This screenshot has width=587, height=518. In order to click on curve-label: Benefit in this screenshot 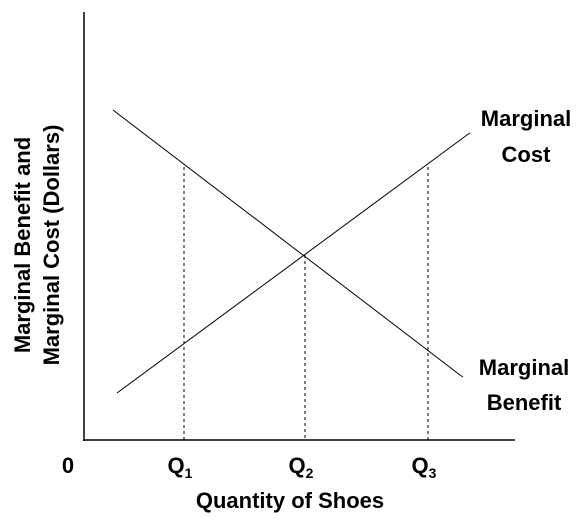, I will do `click(524, 402)`.